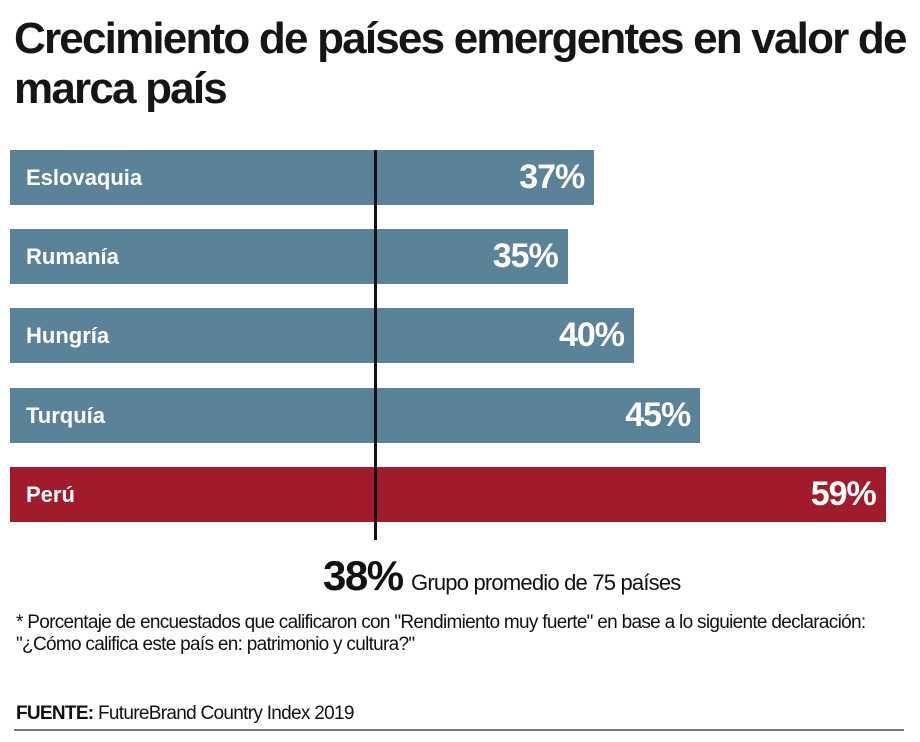 The height and width of the screenshot is (742, 920). I want to click on average-reference-line, so click(375, 345).